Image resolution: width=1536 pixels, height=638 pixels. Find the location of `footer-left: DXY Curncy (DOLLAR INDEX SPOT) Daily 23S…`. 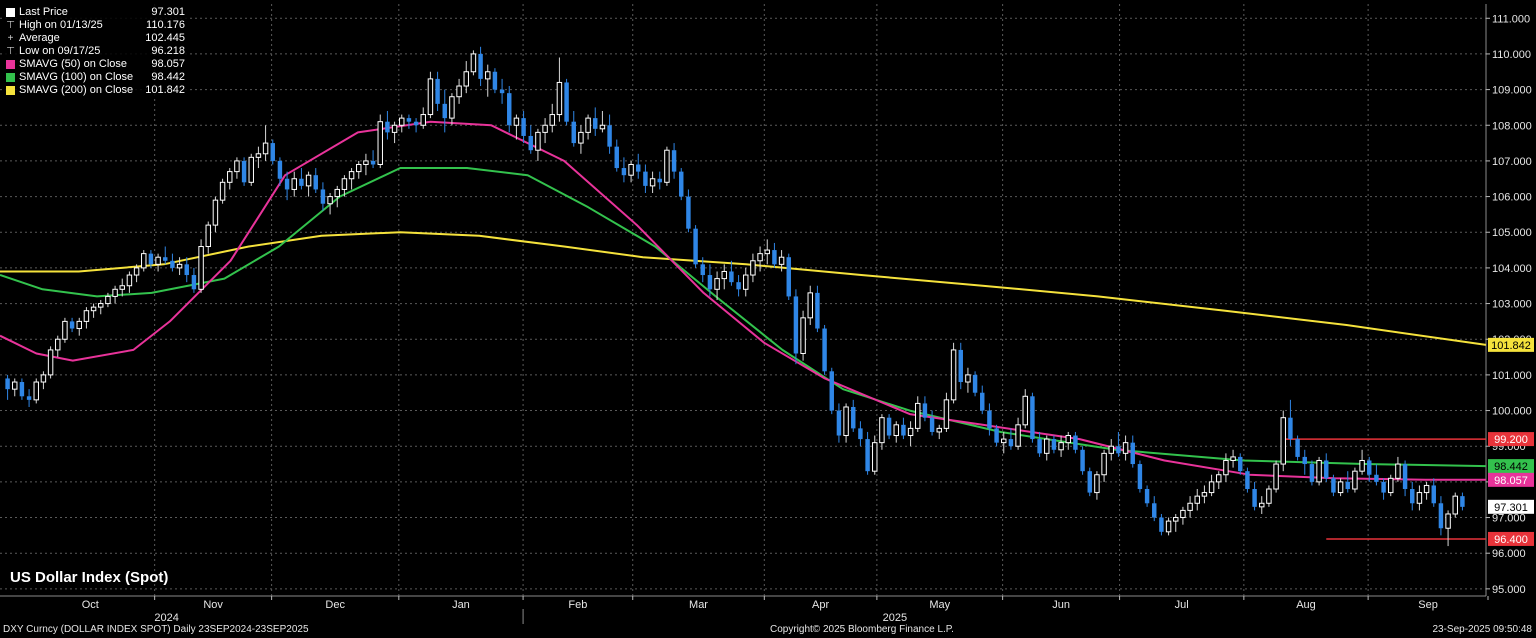

footer-left: DXY Curncy (DOLLAR INDEX SPOT) Daily 23S… is located at coordinates (156, 629).